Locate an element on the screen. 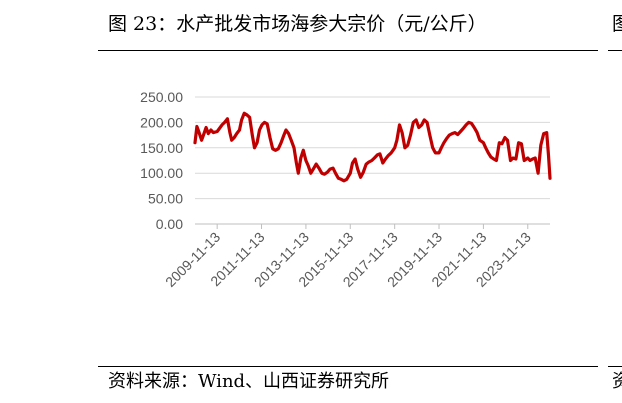  source-rule is located at coordinates (348, 366).